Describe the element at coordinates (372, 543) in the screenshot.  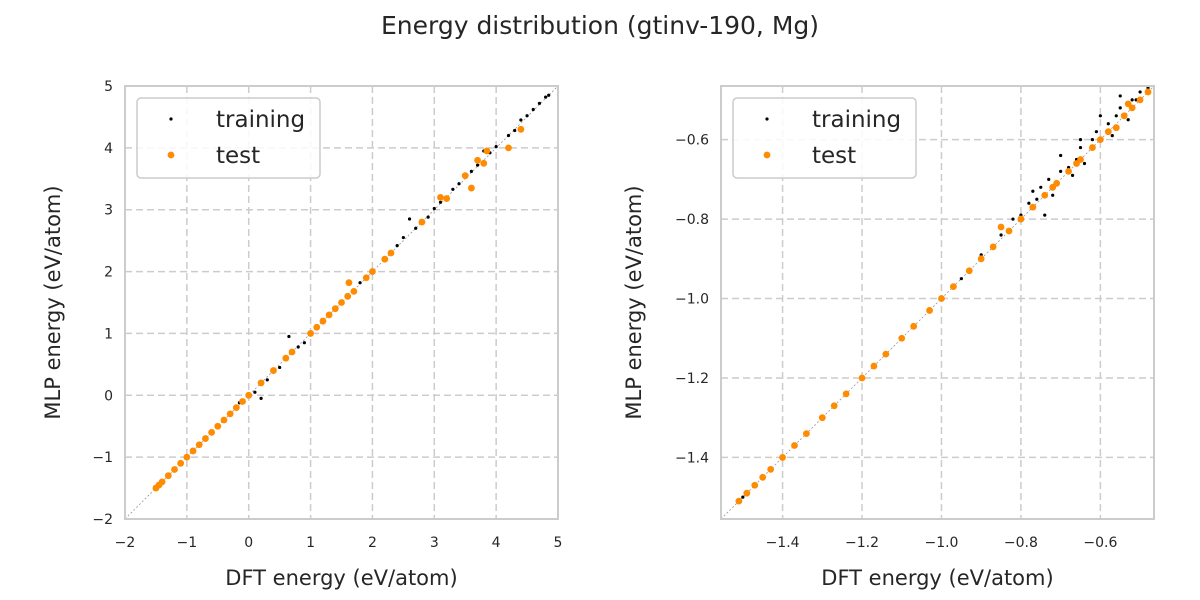
I see `x-tick-label: 2` at that location.